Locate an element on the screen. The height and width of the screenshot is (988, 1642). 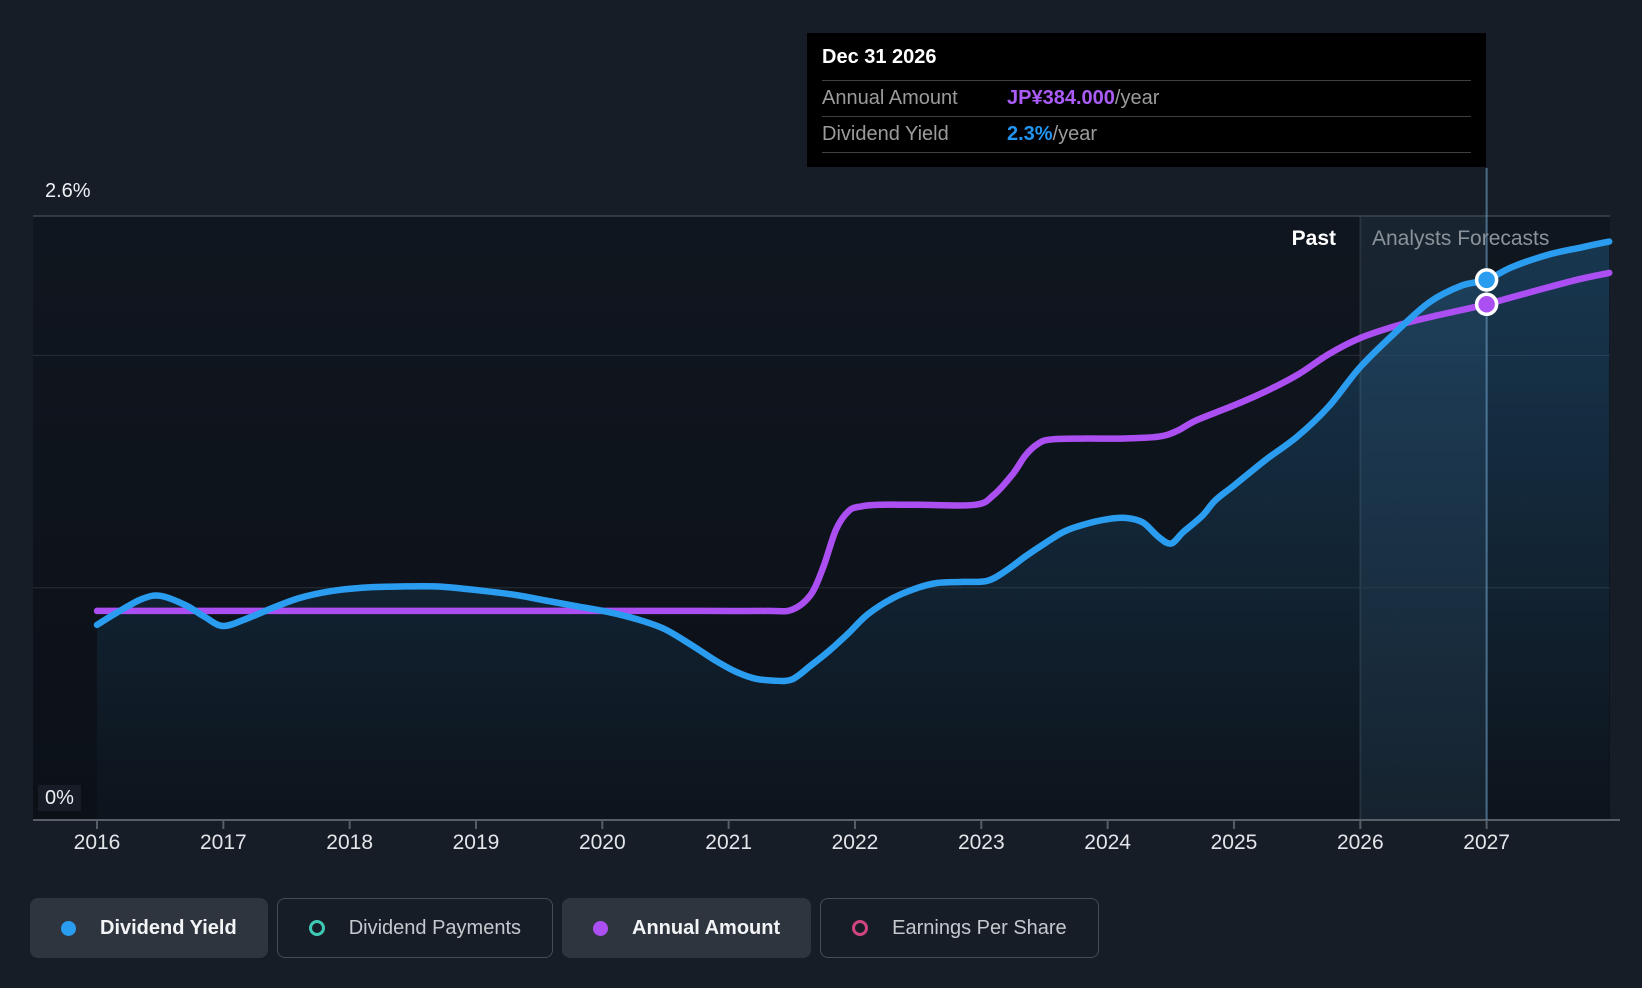
y-axis-label-max: 2.6% is located at coordinates (68, 191).